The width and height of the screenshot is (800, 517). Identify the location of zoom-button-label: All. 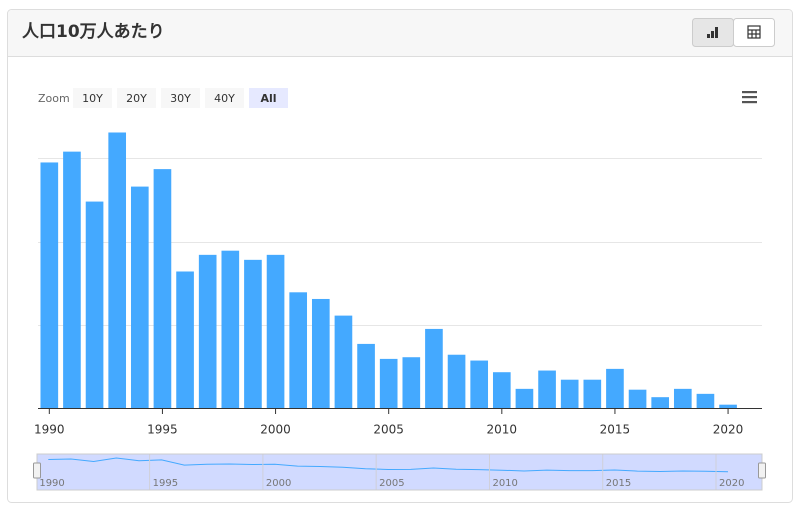
(268, 98).